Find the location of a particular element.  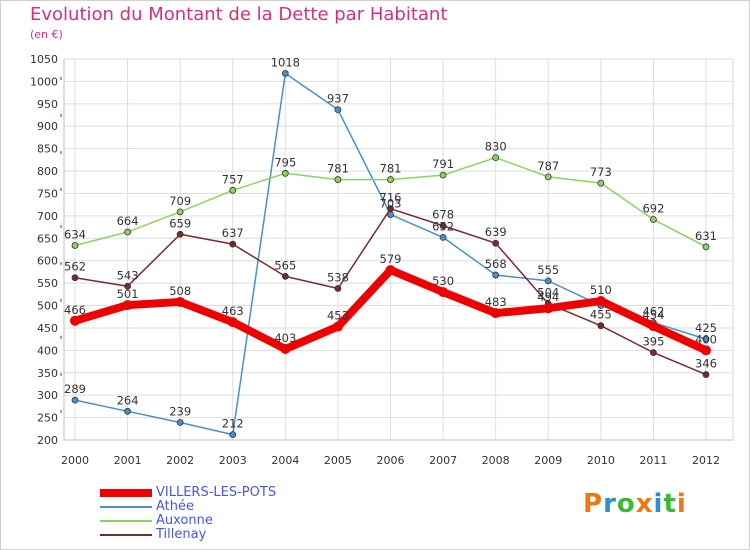

data-label: 530 is located at coordinates (443, 281).